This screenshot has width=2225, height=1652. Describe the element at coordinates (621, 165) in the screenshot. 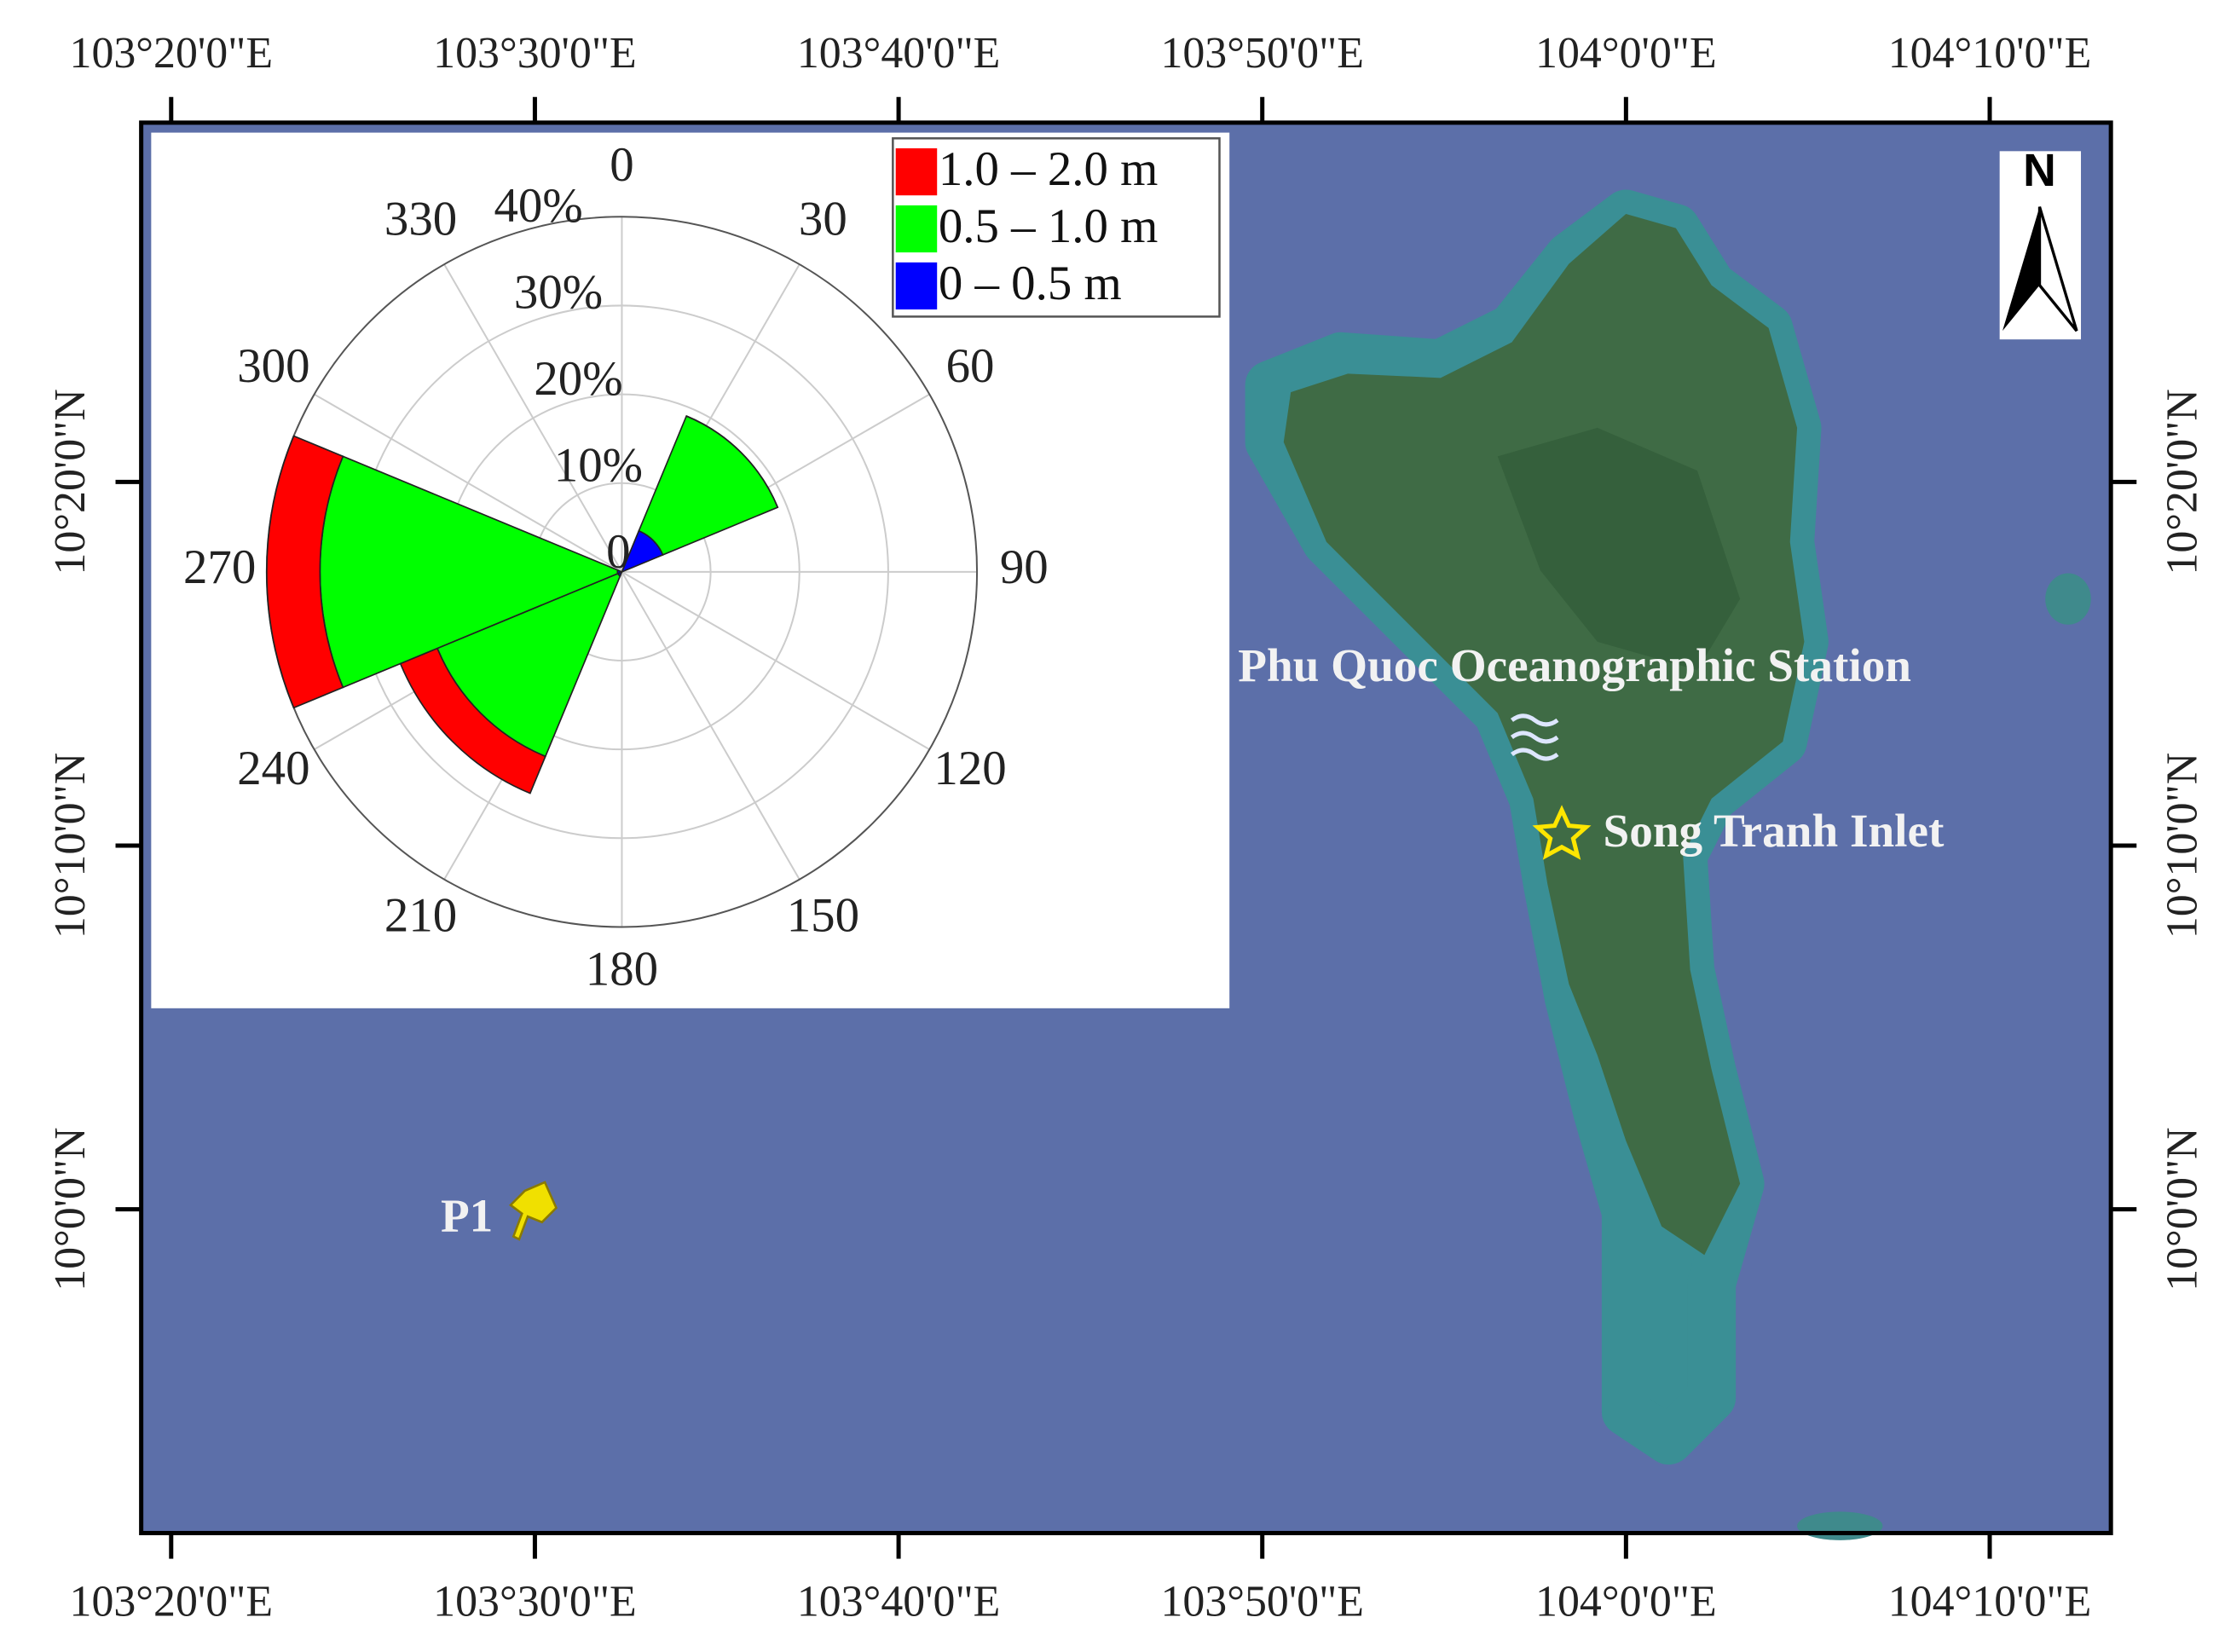

I see `angle-tick-label: 0` at that location.